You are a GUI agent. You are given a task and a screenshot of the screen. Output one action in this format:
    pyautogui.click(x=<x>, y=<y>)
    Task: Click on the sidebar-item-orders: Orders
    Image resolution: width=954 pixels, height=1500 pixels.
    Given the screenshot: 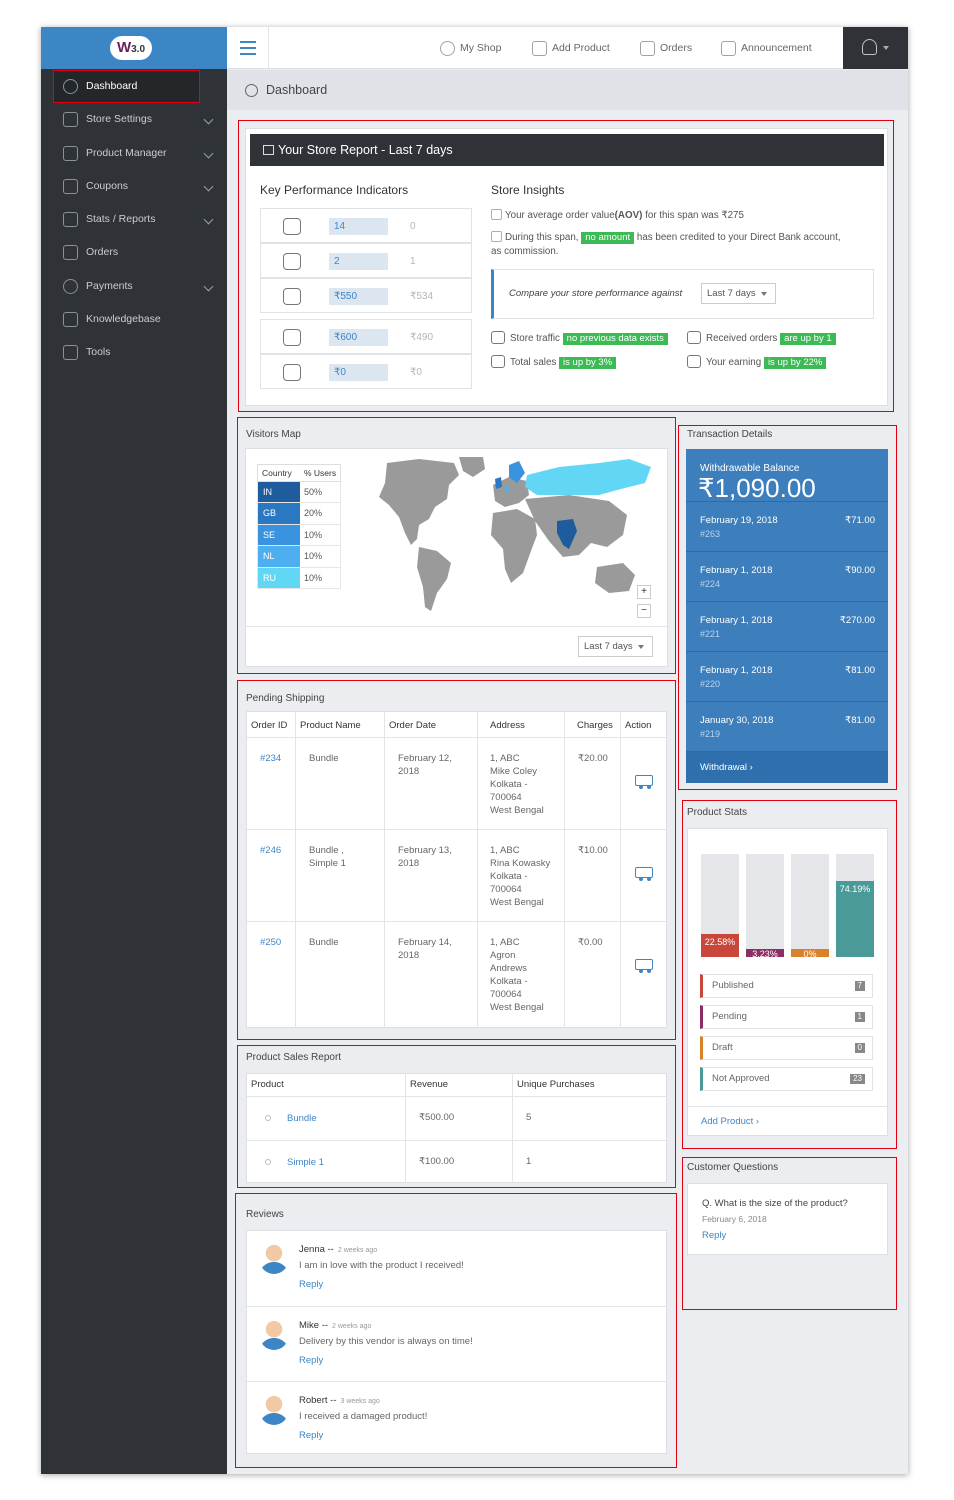 What is the action you would take?
    pyautogui.click(x=134, y=252)
    